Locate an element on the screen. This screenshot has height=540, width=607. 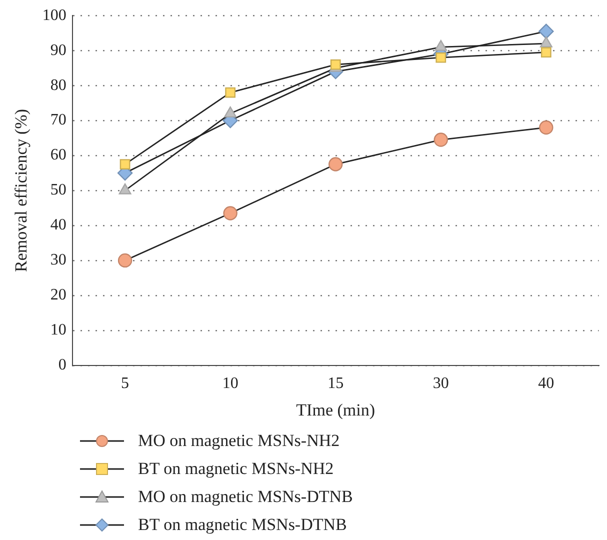
y-tick-label: 10 is located at coordinates (58, 330).